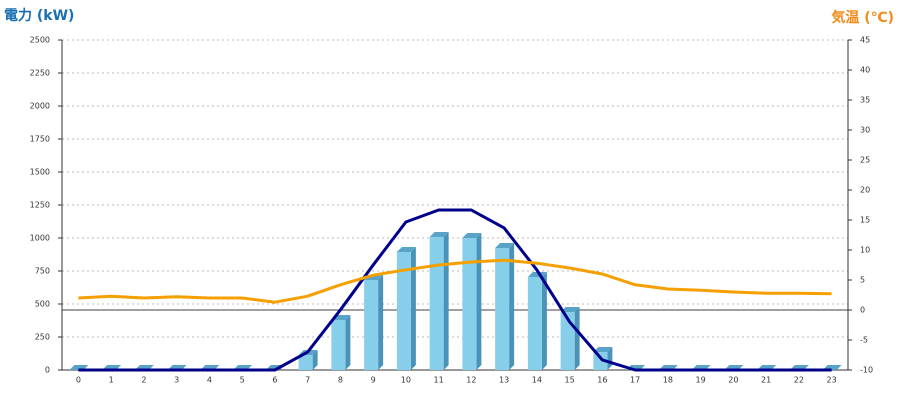 The image size is (900, 404). I want to click on x-tick-label: 4, so click(209, 380).